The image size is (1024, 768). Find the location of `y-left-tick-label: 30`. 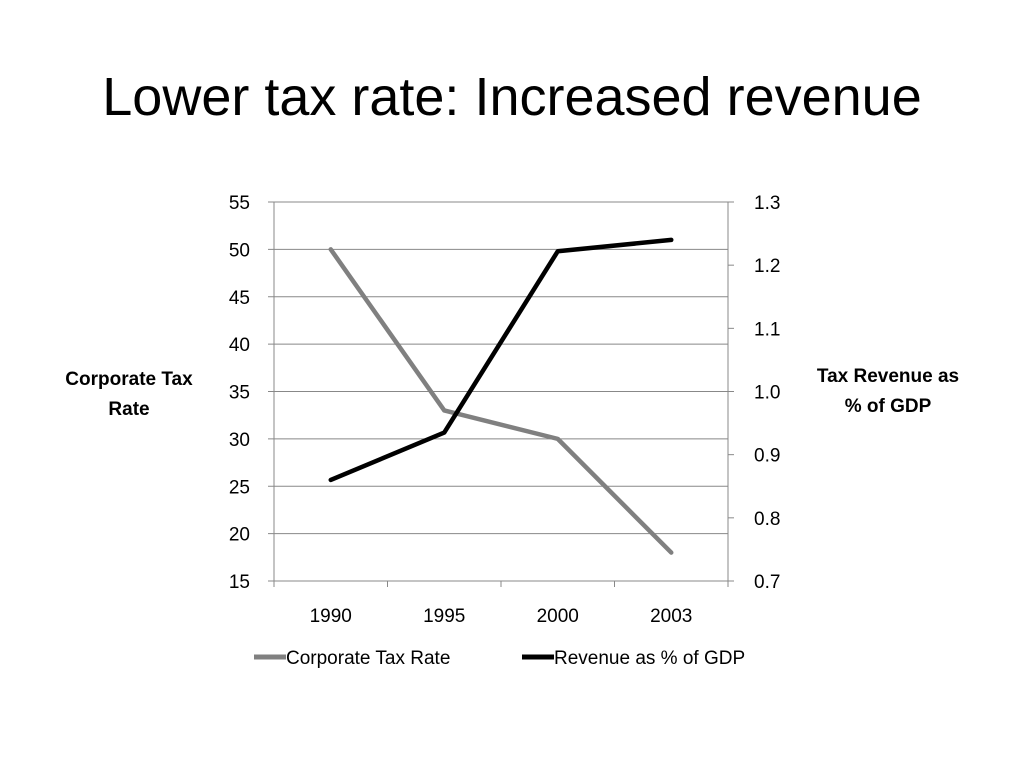

y-left-tick-label: 30 is located at coordinates (239, 440).